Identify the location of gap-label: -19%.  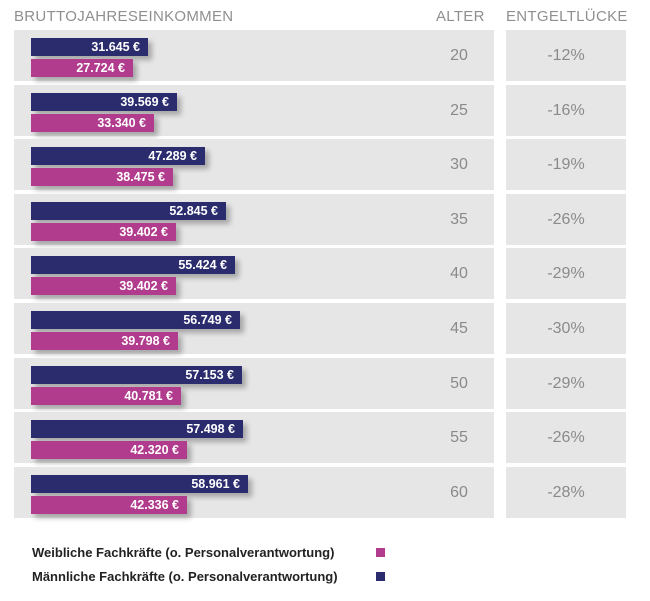
(566, 164).